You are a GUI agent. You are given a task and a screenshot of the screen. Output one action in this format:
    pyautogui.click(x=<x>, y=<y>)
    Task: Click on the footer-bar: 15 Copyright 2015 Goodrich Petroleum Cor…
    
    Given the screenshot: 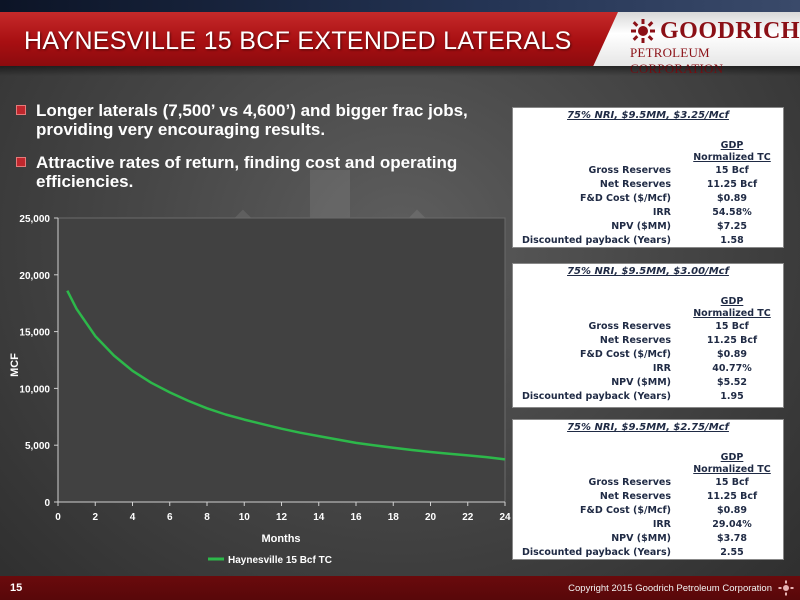 What is the action you would take?
    pyautogui.click(x=400, y=588)
    